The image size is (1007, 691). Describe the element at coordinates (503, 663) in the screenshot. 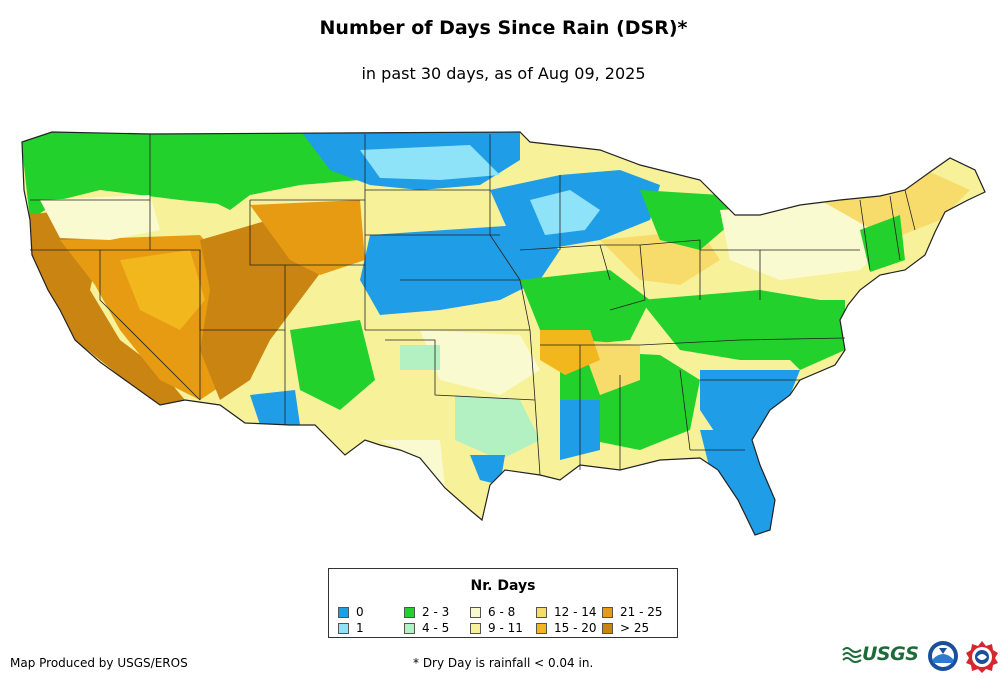

I see `dry-day-footnote: * Dry Day is rainfall < 0.04 in.` at that location.